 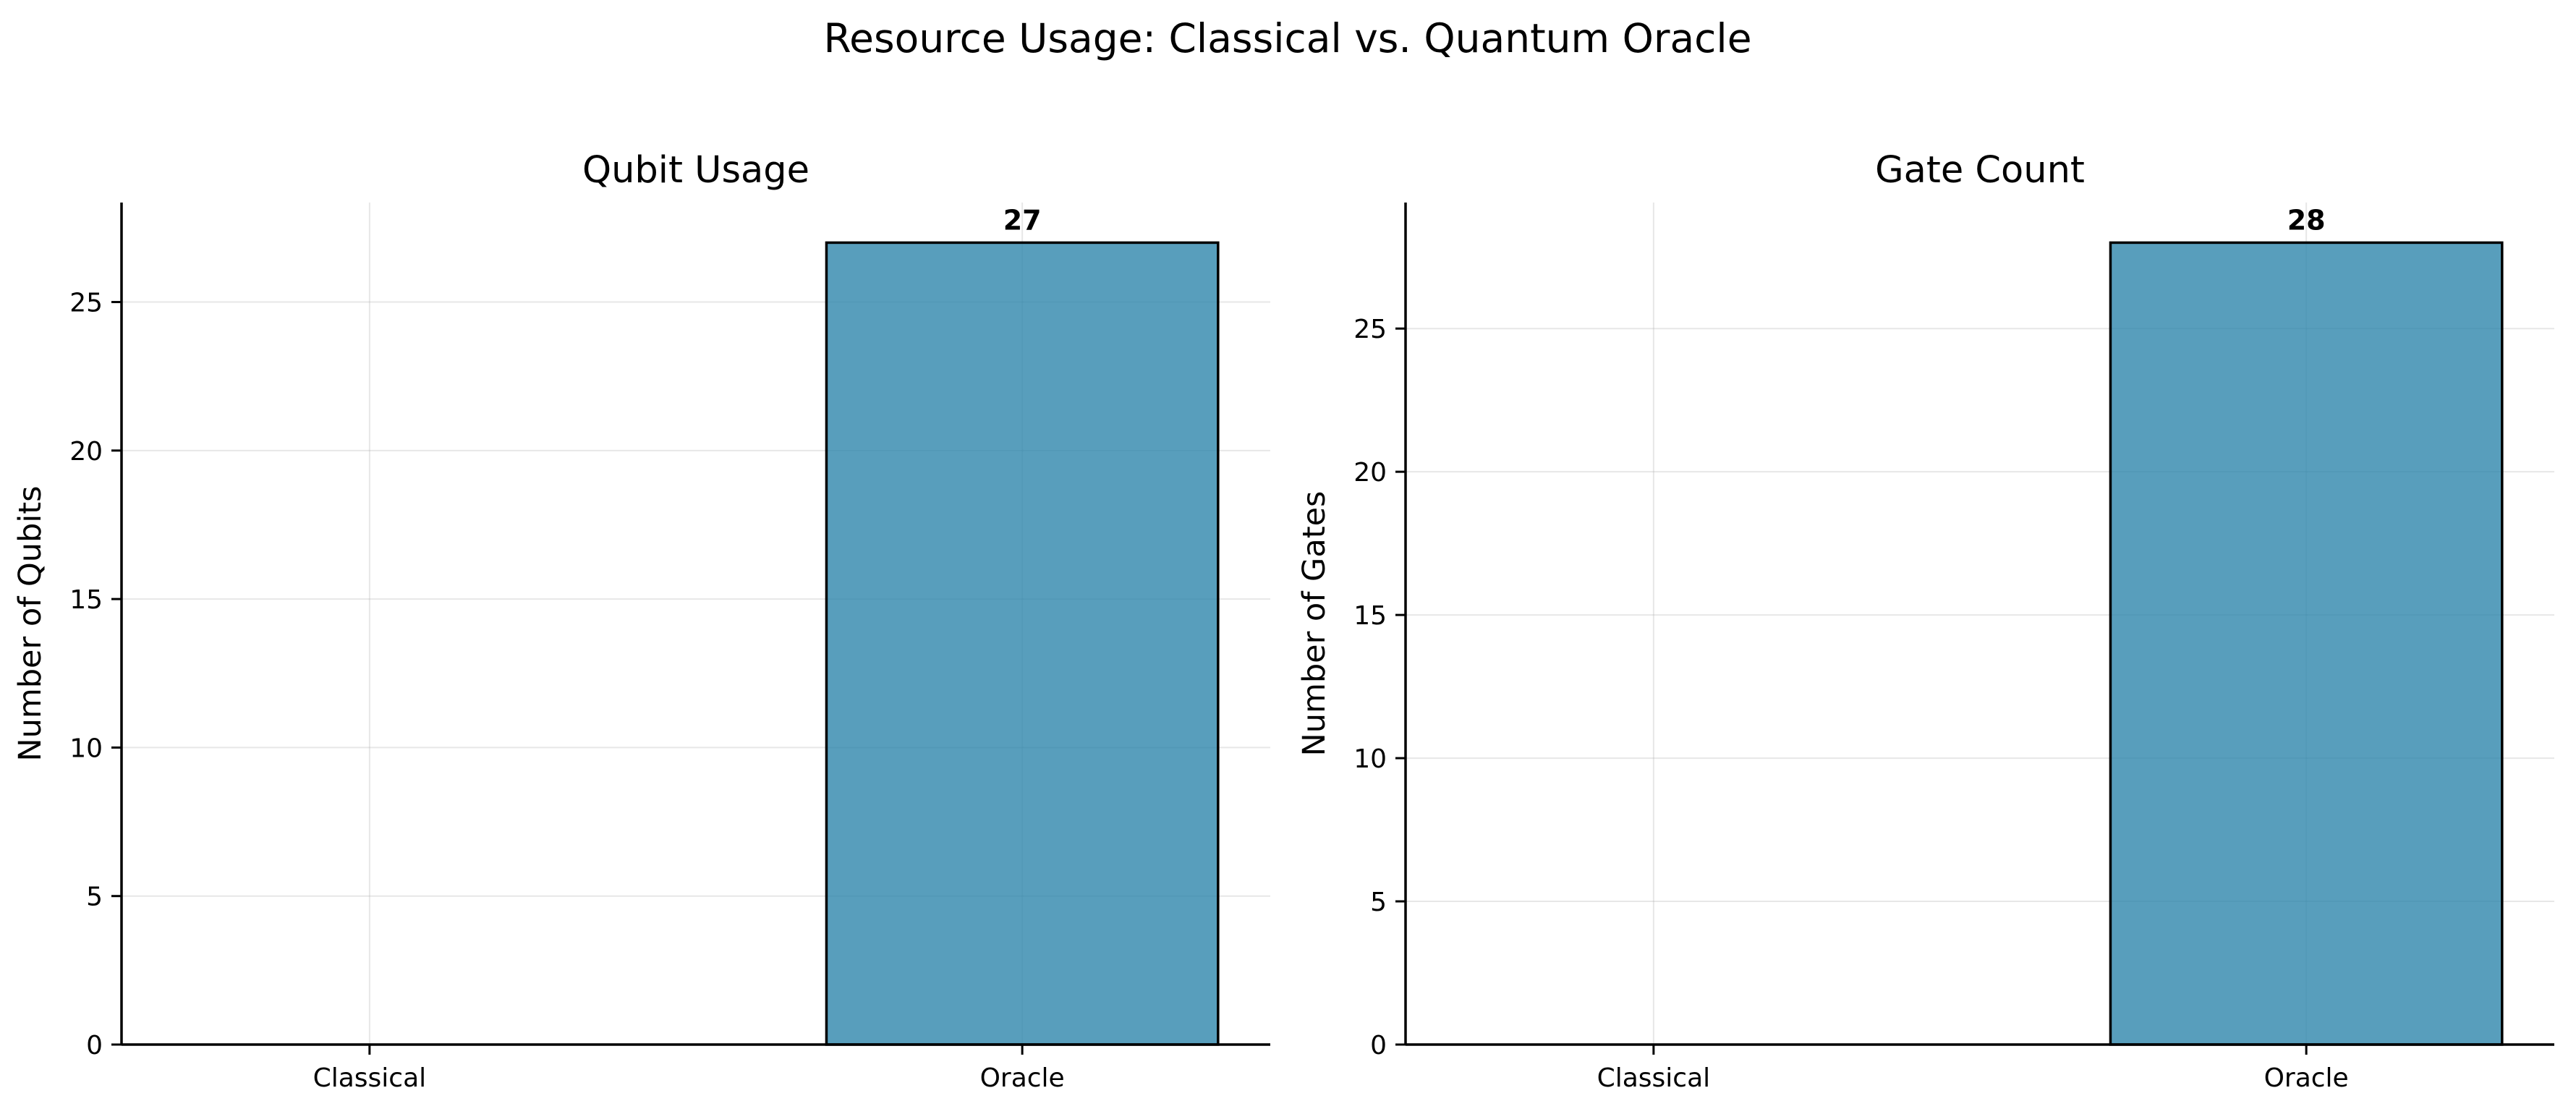 What do you see at coordinates (2306, 220) in the screenshot?
I see `data-label-oracle: 28` at bounding box center [2306, 220].